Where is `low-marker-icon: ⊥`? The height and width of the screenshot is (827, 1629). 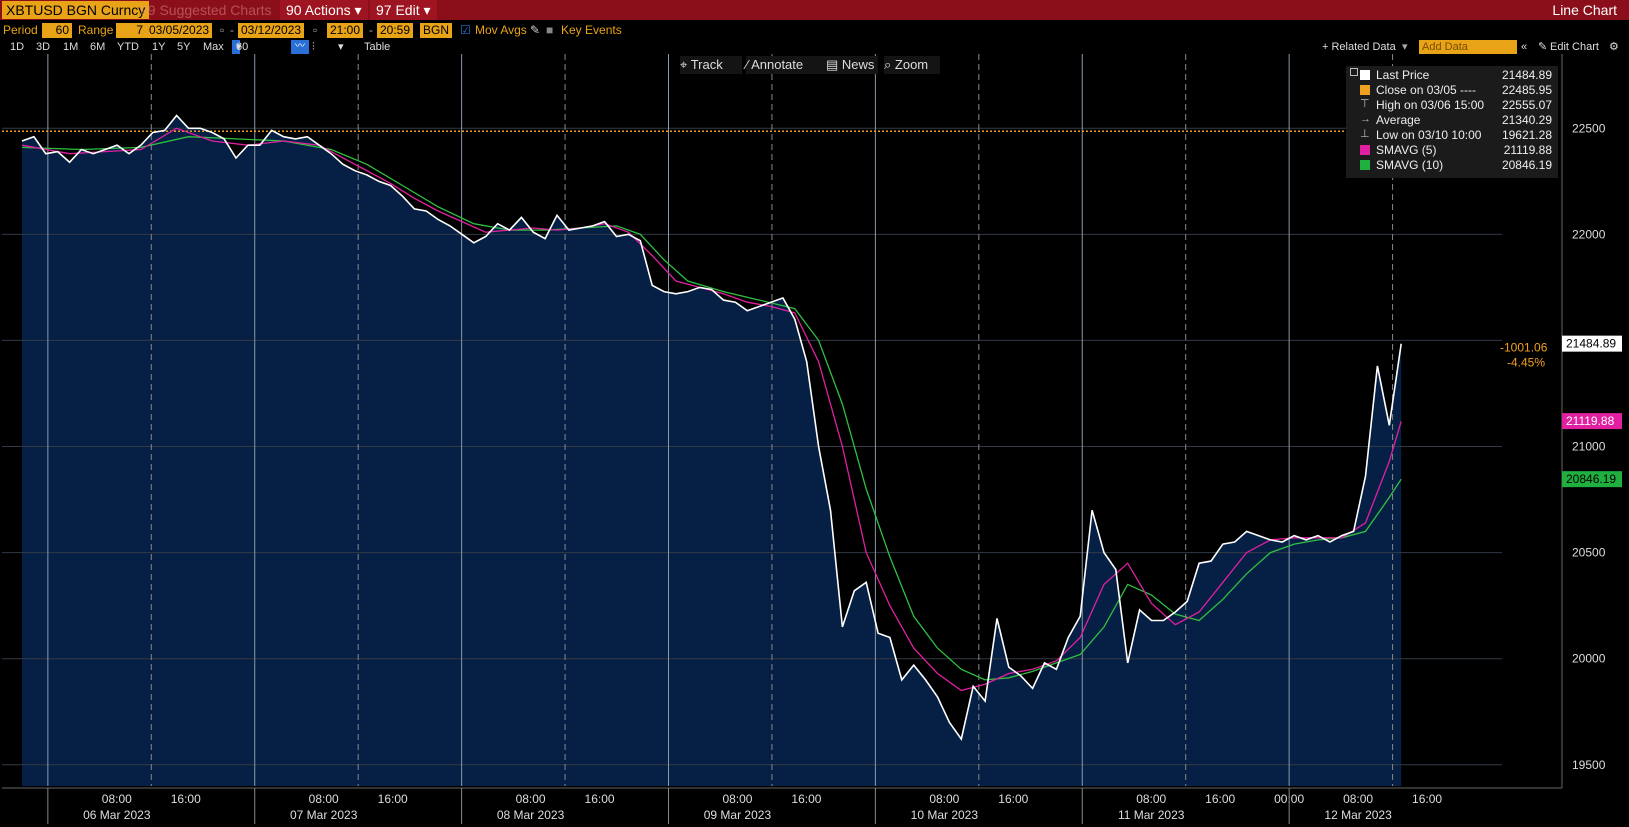
low-marker-icon: ⊥ is located at coordinates (1365, 134).